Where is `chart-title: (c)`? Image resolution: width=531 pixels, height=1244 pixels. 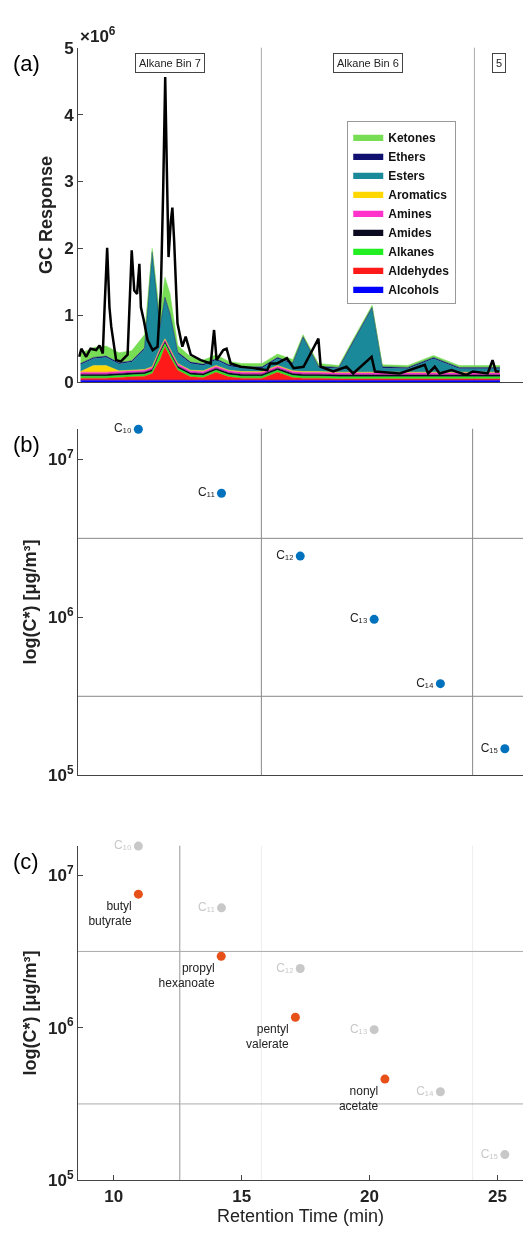
chart-title: (c) is located at coordinates (26, 861).